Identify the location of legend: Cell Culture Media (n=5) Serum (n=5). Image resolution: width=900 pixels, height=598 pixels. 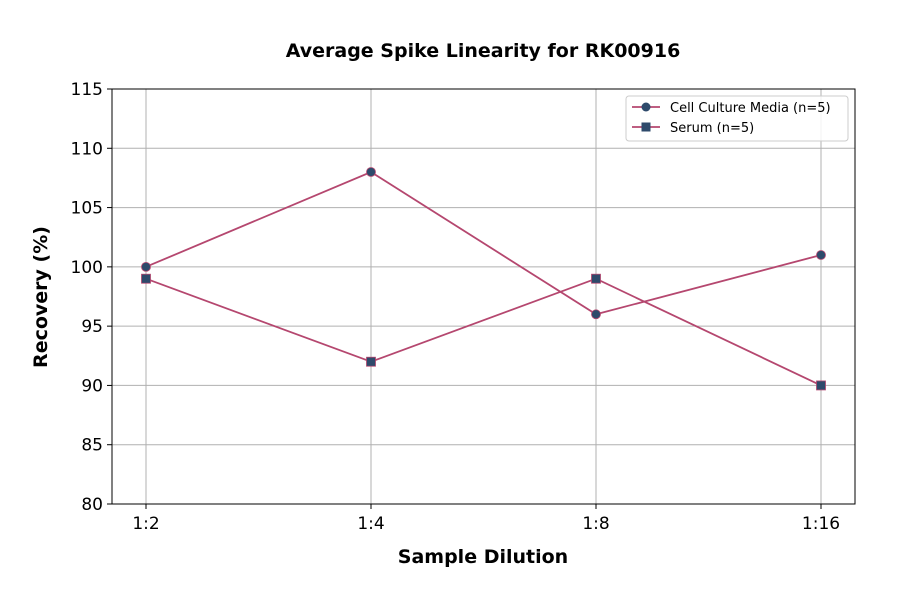
(737, 118).